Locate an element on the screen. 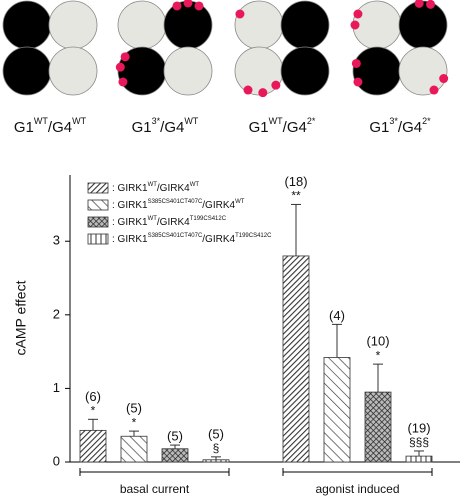 The image size is (464, 500). label: : GIRK1S385CS401CT407C/GIRK4T199CS412C is located at coordinates (192, 239).